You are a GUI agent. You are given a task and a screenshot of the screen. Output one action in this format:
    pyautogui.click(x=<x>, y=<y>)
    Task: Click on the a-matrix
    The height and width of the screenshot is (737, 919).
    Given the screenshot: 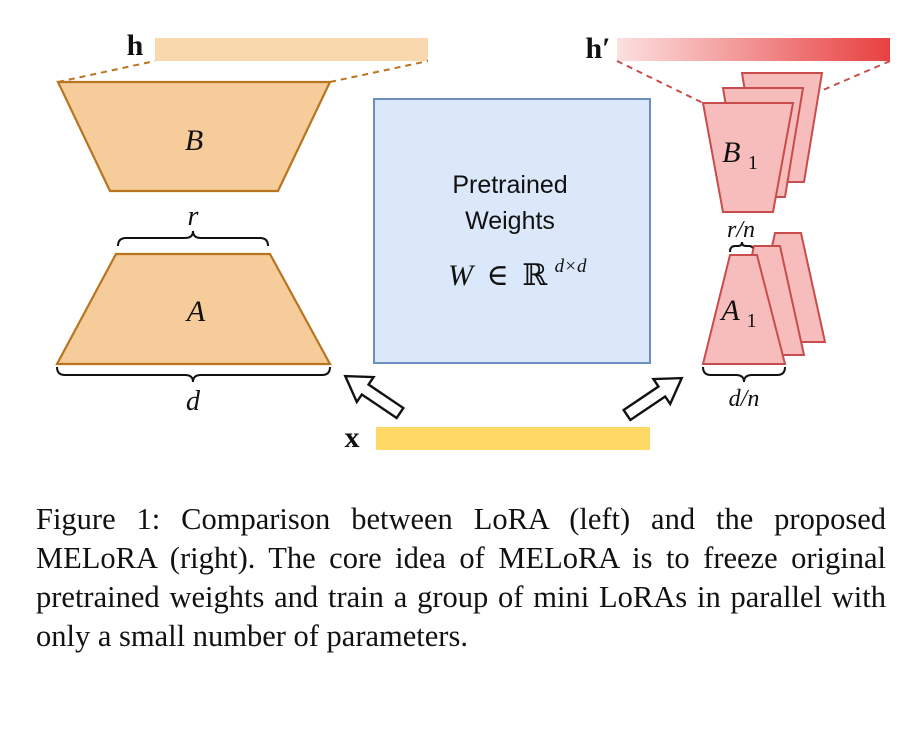 What is the action you would take?
    pyautogui.click(x=193, y=309)
    